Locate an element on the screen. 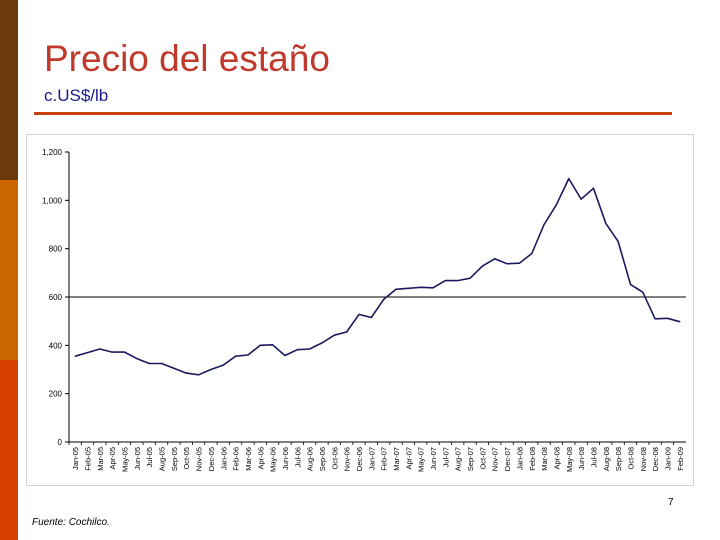  x-tick-label: Jul-06 is located at coordinates (297, 457).